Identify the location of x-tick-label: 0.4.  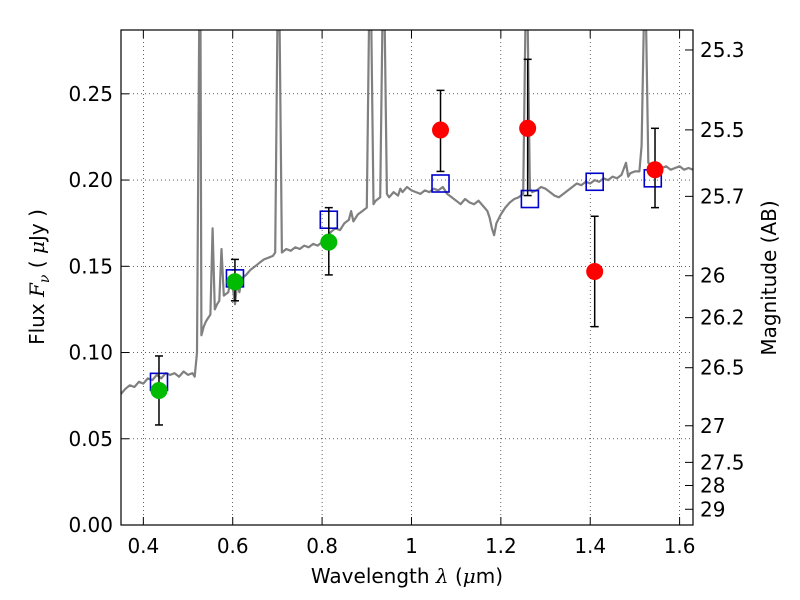
(143, 546).